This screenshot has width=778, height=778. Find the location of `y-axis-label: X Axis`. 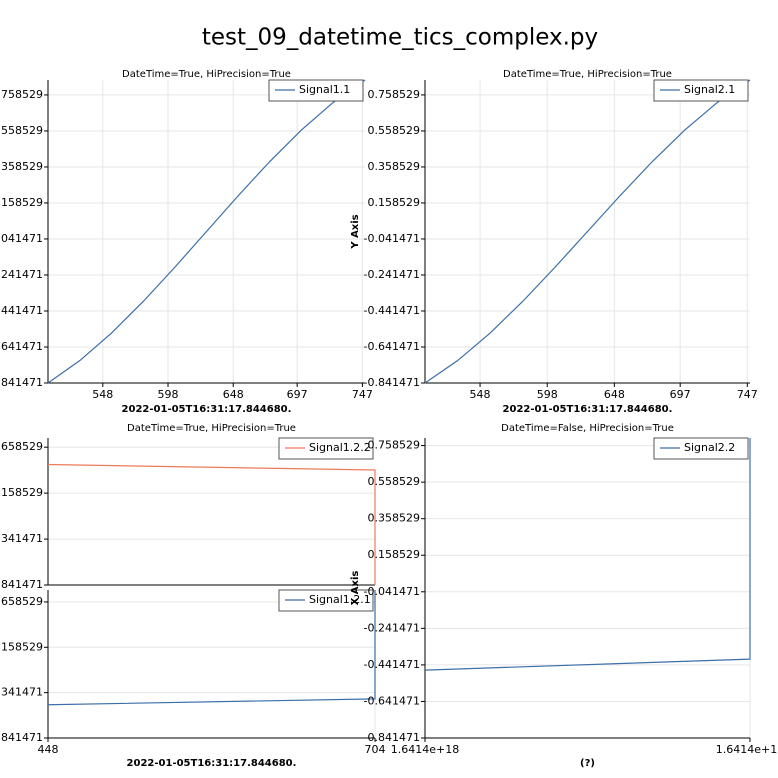

y-axis-label: X Axis is located at coordinates (355, 588).